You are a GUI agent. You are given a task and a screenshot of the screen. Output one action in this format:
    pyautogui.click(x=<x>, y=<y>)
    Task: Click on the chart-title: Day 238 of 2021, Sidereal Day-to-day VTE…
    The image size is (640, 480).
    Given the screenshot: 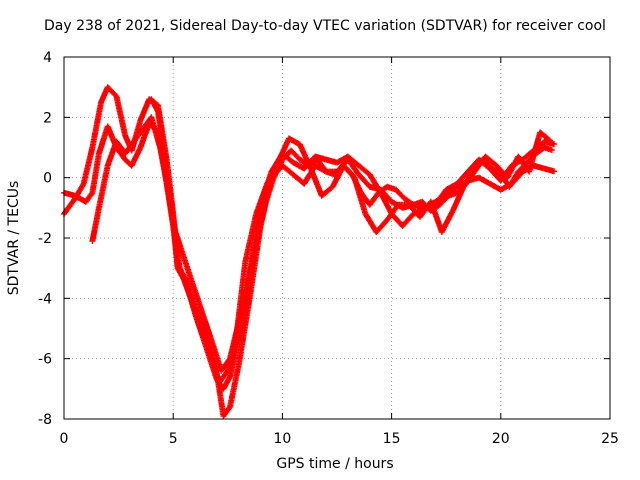 What is the action you would take?
    pyautogui.click(x=325, y=26)
    